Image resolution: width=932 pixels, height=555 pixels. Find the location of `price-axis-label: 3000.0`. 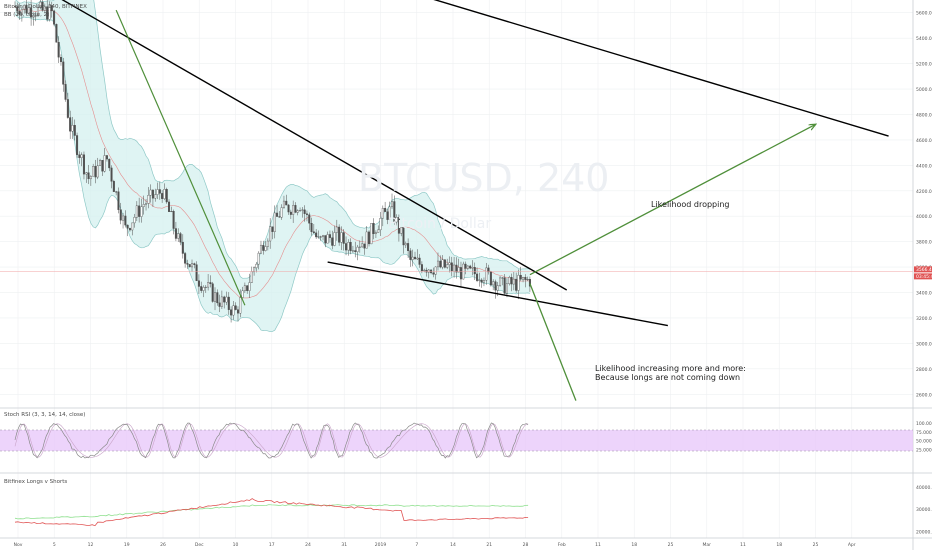

price-axis-label: 3000.0 is located at coordinates (924, 344).